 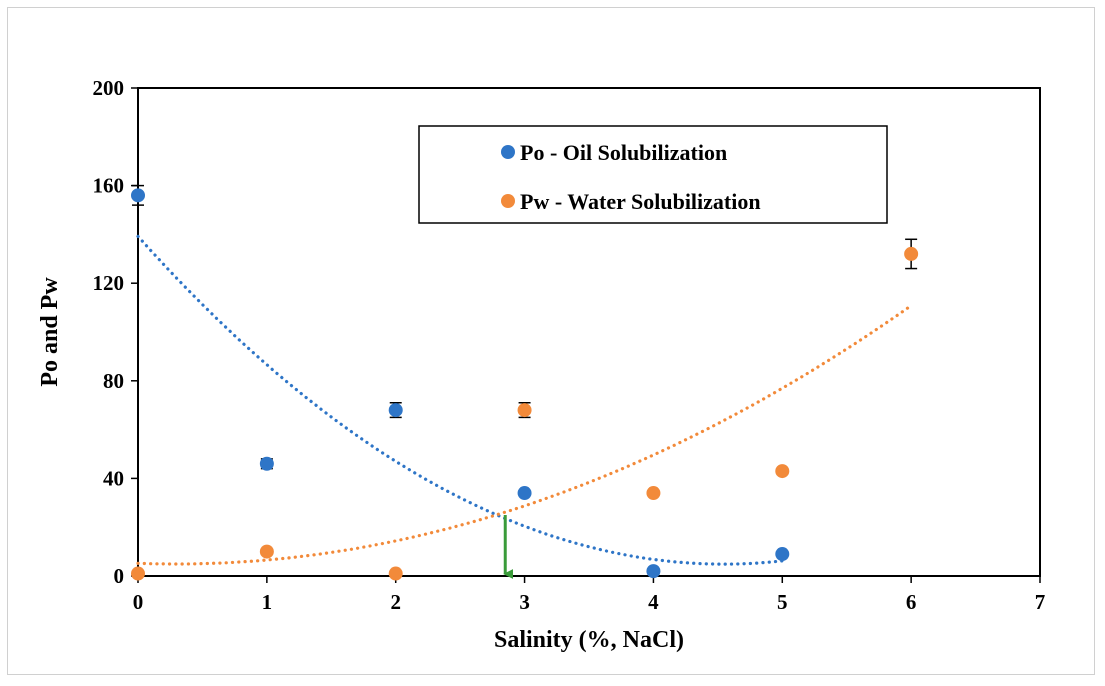 What do you see at coordinates (50, 332) in the screenshot?
I see `y-axis-label: Po and Pw` at bounding box center [50, 332].